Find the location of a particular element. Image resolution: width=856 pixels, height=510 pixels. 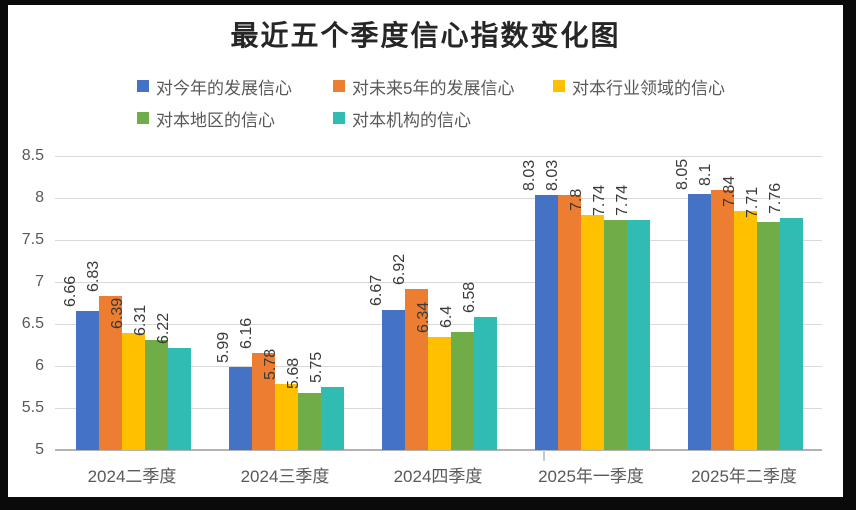

legend-item: 对本行业领域的信心 is located at coordinates (639, 86).